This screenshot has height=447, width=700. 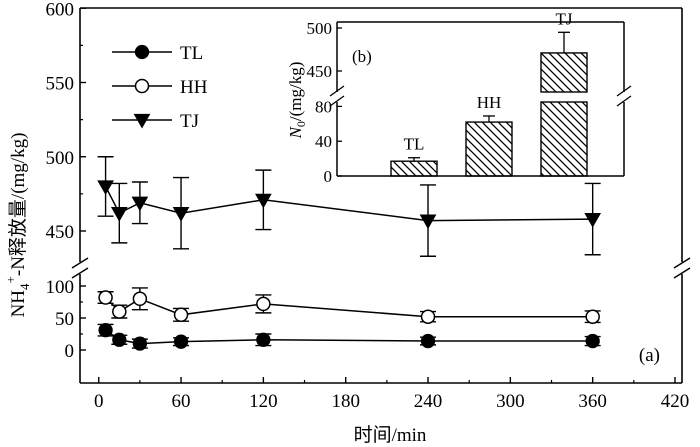 I want to click on x-tick-label: 180, so click(x=345, y=401).